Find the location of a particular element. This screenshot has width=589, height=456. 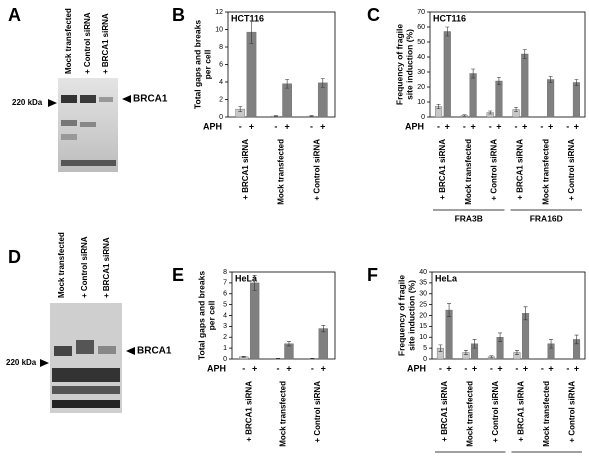

panel-letter: E is located at coordinates (178, 275).